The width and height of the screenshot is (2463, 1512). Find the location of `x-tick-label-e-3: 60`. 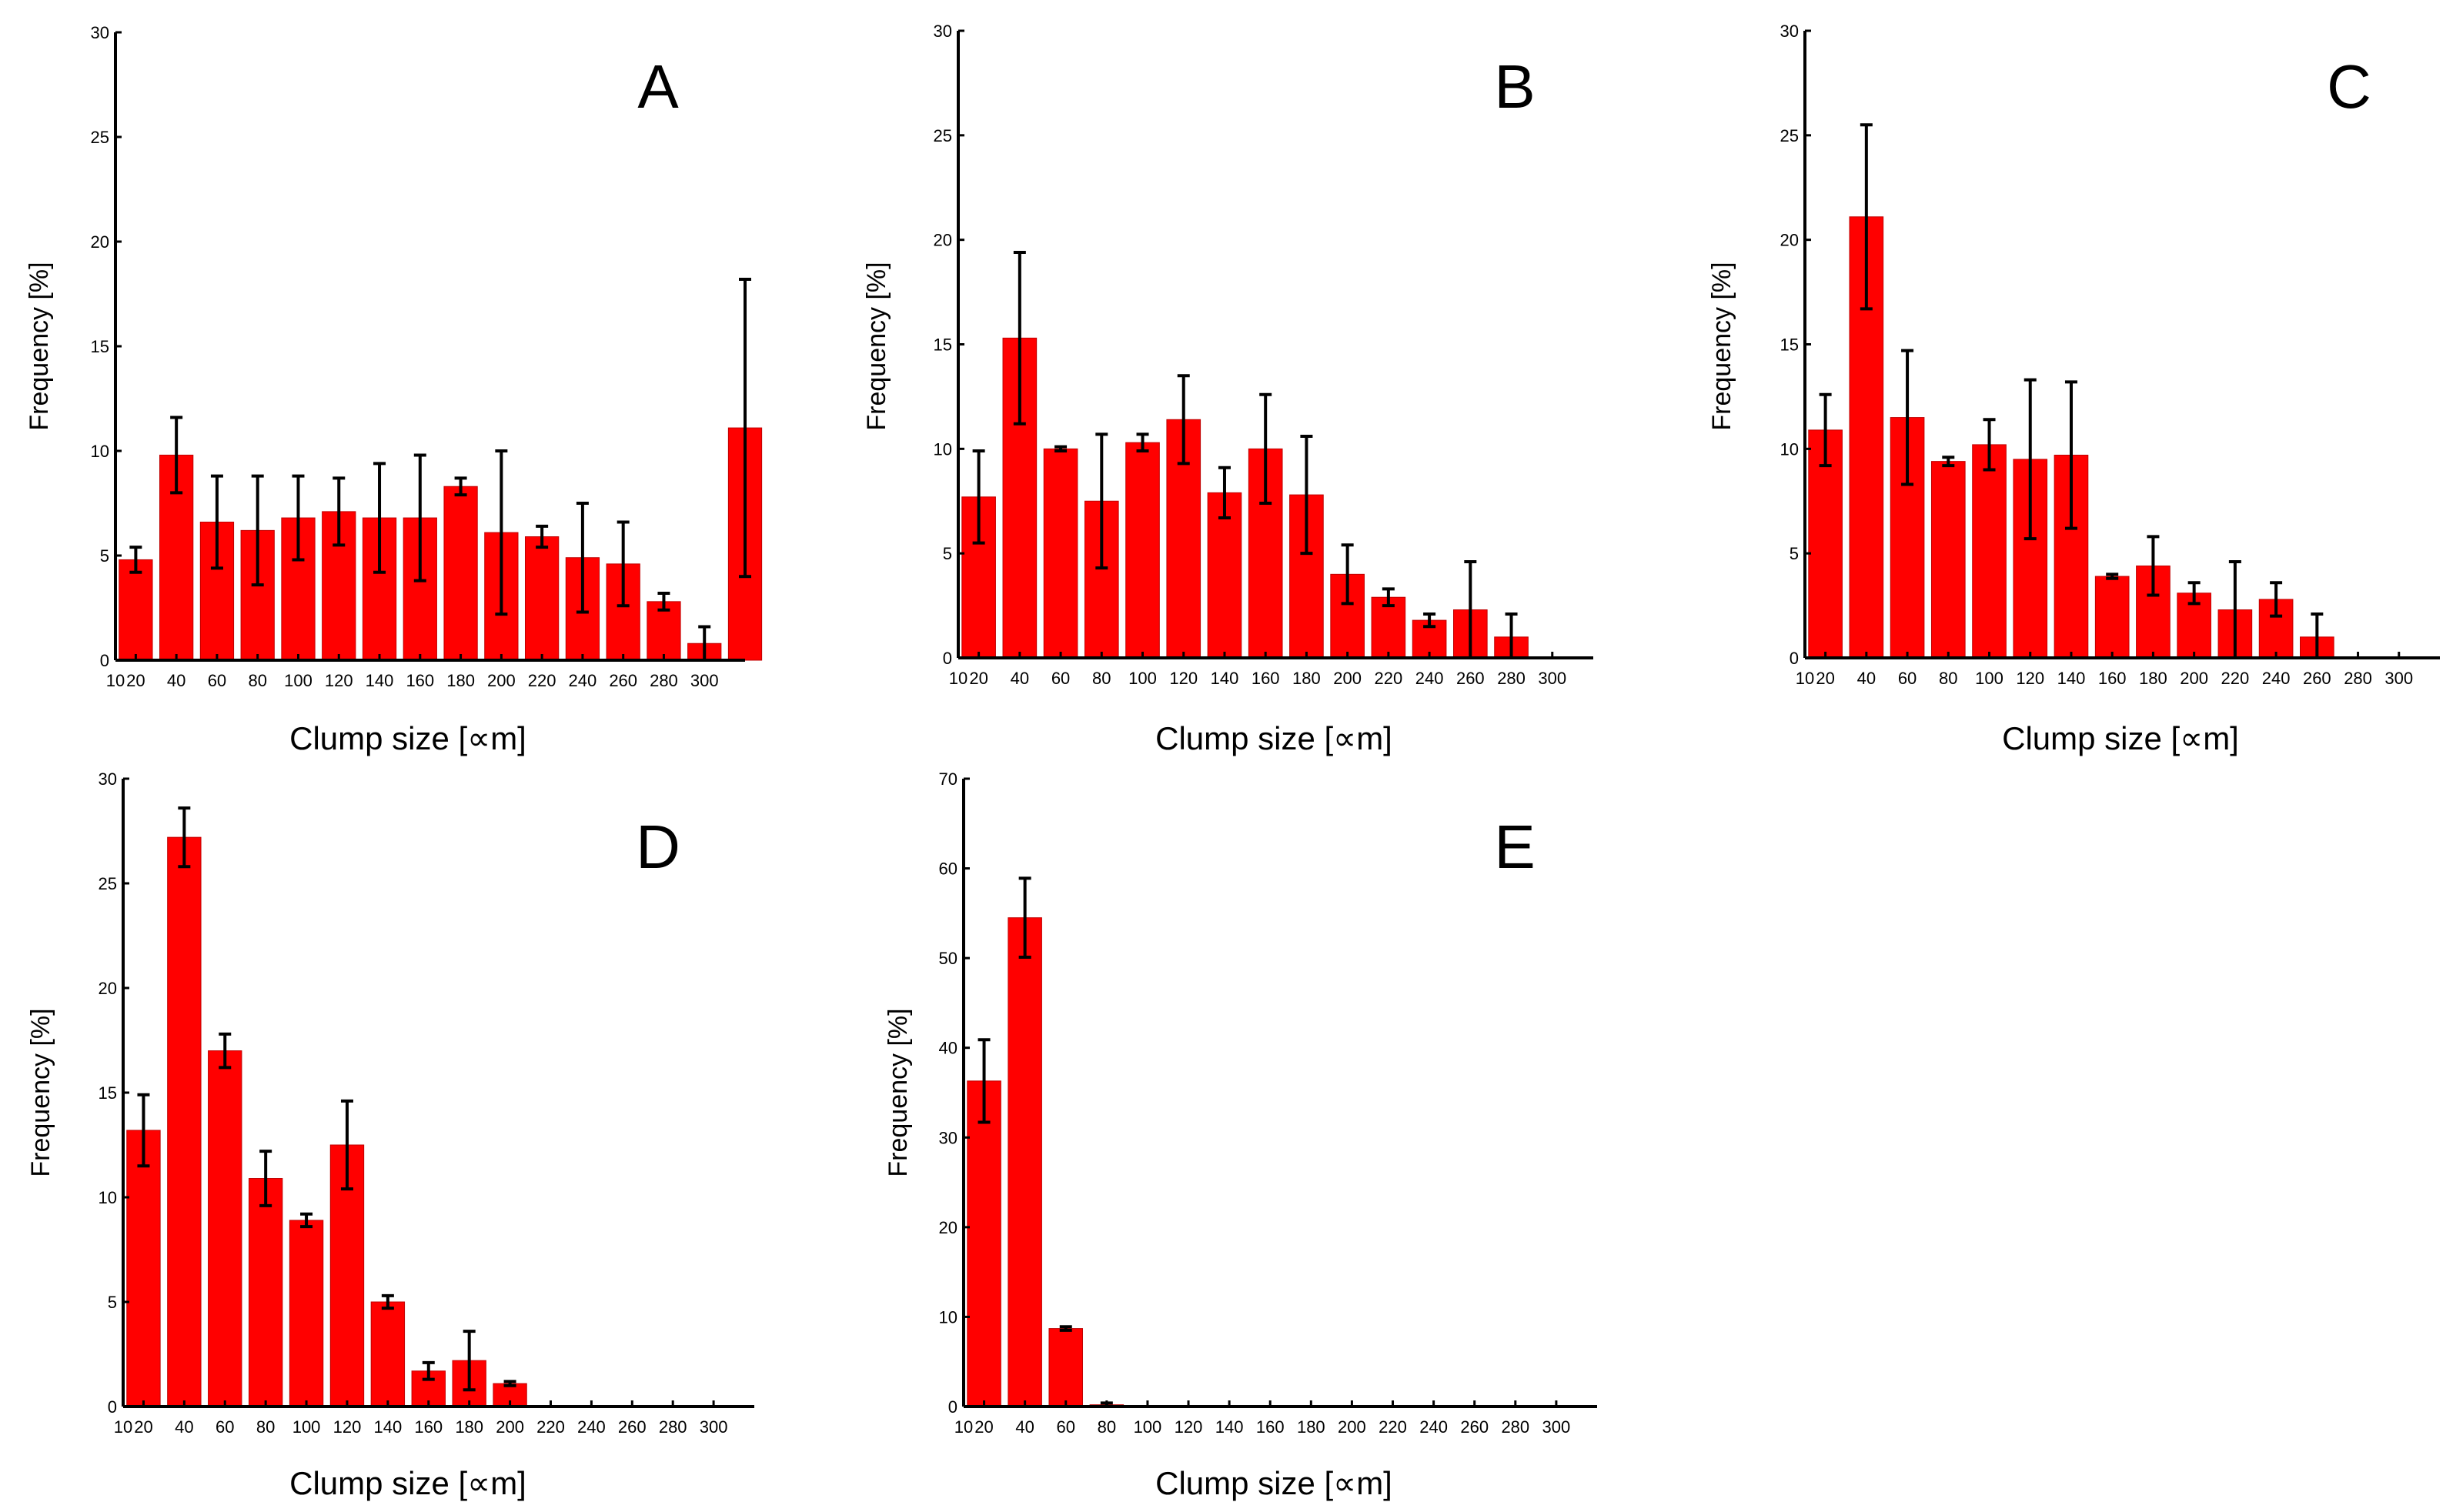

x-tick-label-e-3: 60 is located at coordinates (1065, 1427).